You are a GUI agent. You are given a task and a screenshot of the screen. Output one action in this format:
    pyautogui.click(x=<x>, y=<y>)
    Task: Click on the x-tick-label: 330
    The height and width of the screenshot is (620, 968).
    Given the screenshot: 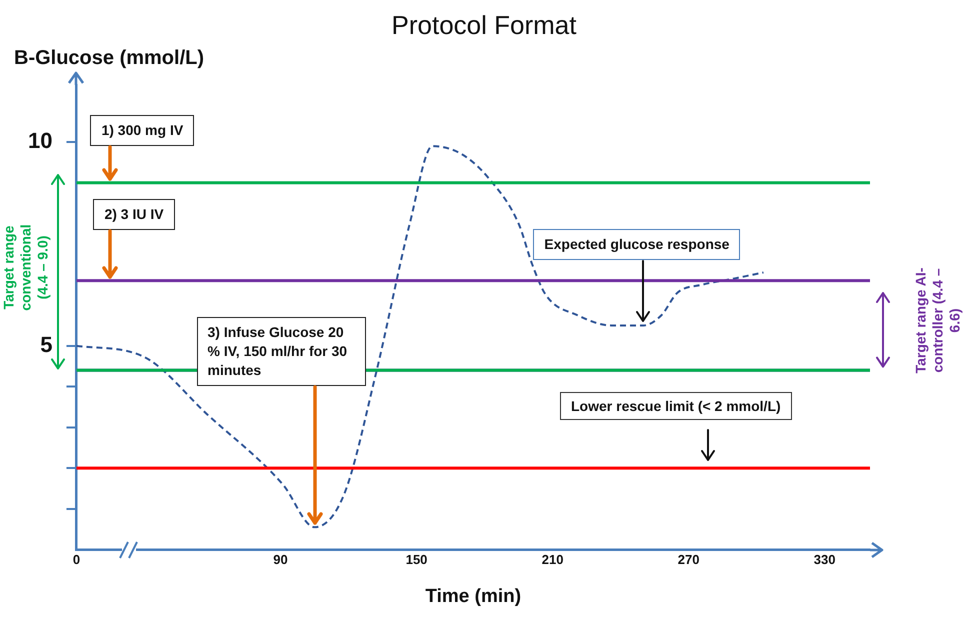 What is the action you would take?
    pyautogui.click(x=825, y=559)
    